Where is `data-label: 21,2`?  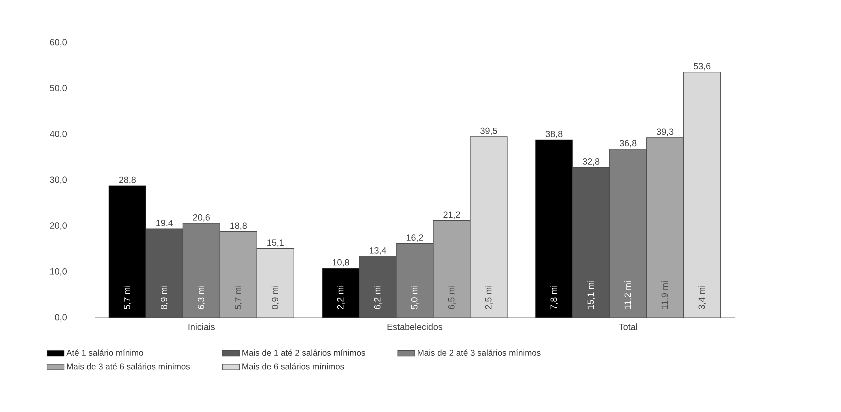
data-label: 21,2 is located at coordinates (452, 216).